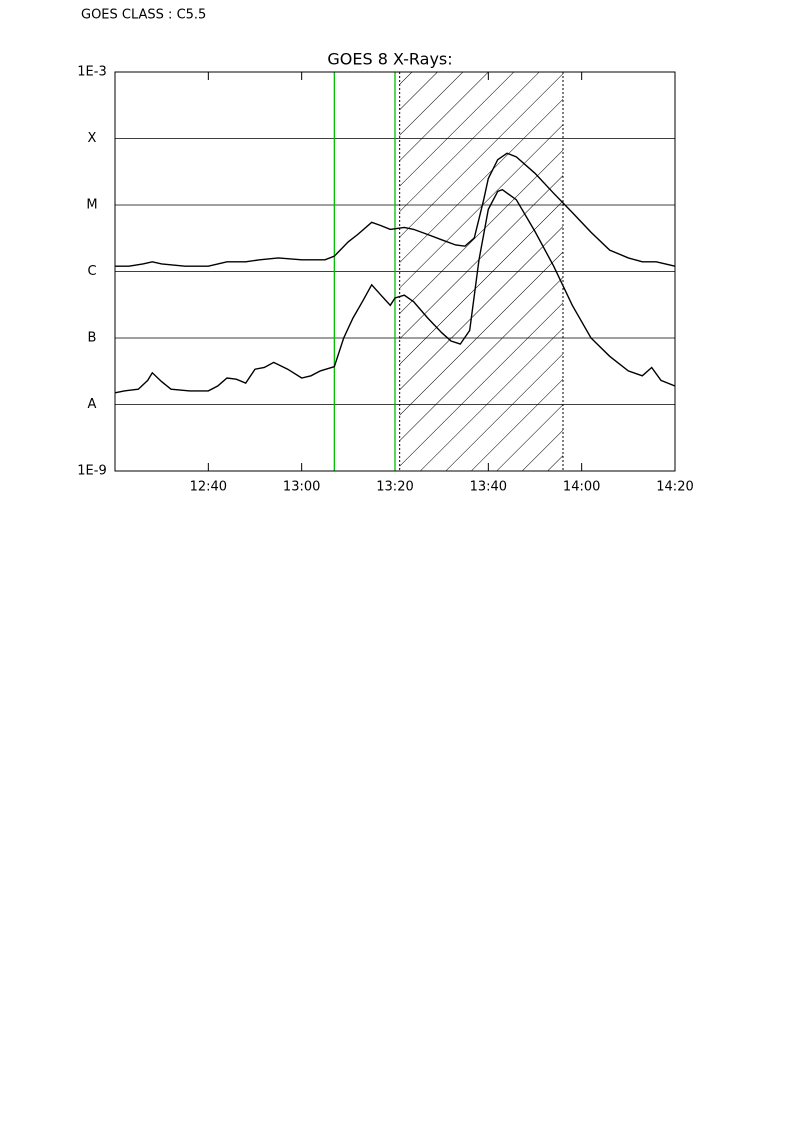 Image resolution: width=790 pixels, height=1122 pixels. I want to click on y-tick-label: X, so click(92, 138).